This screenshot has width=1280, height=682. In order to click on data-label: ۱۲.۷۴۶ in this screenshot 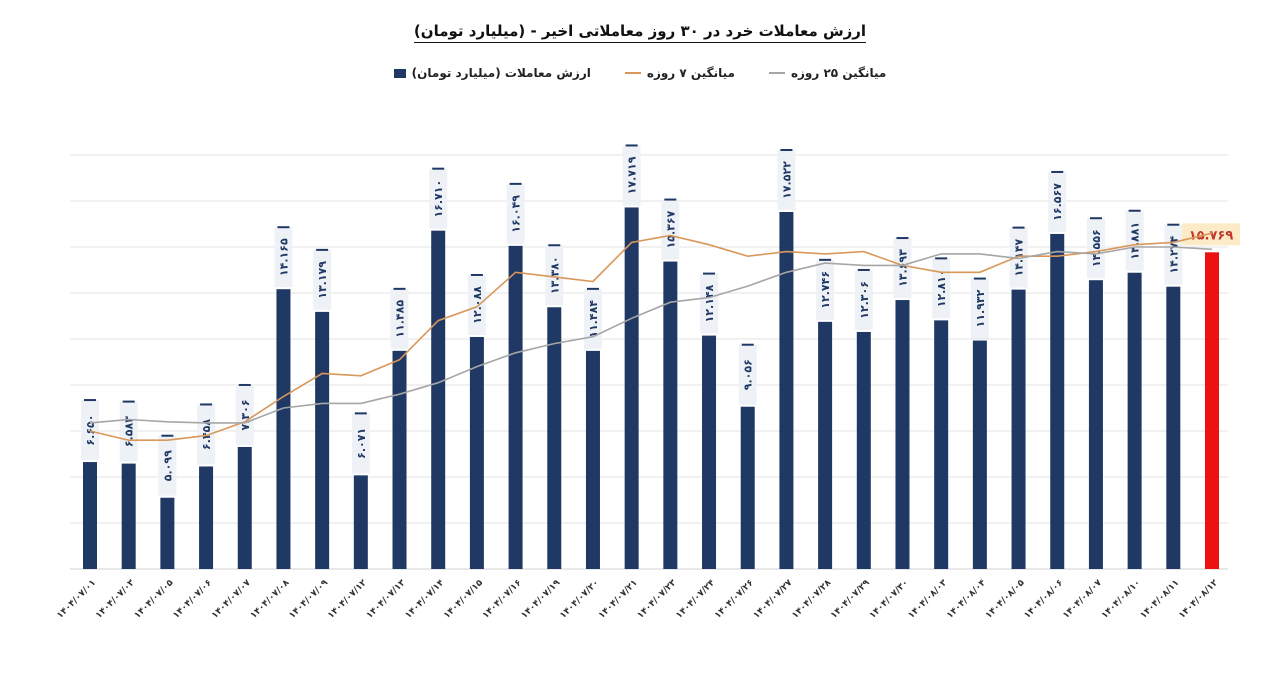, I will do `click(825, 290)`.